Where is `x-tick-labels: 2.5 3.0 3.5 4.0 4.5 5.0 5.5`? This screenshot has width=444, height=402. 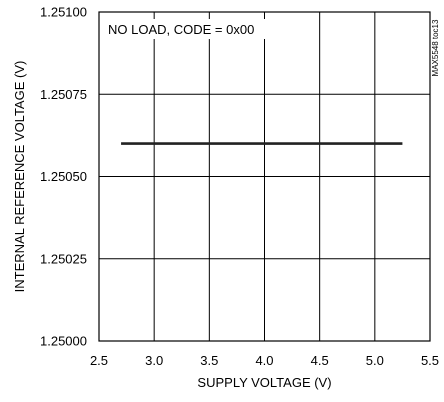 x-tick-labels: 2.5 3.0 3.5 4.0 4.5 5.0 5.5 is located at coordinates (264, 360).